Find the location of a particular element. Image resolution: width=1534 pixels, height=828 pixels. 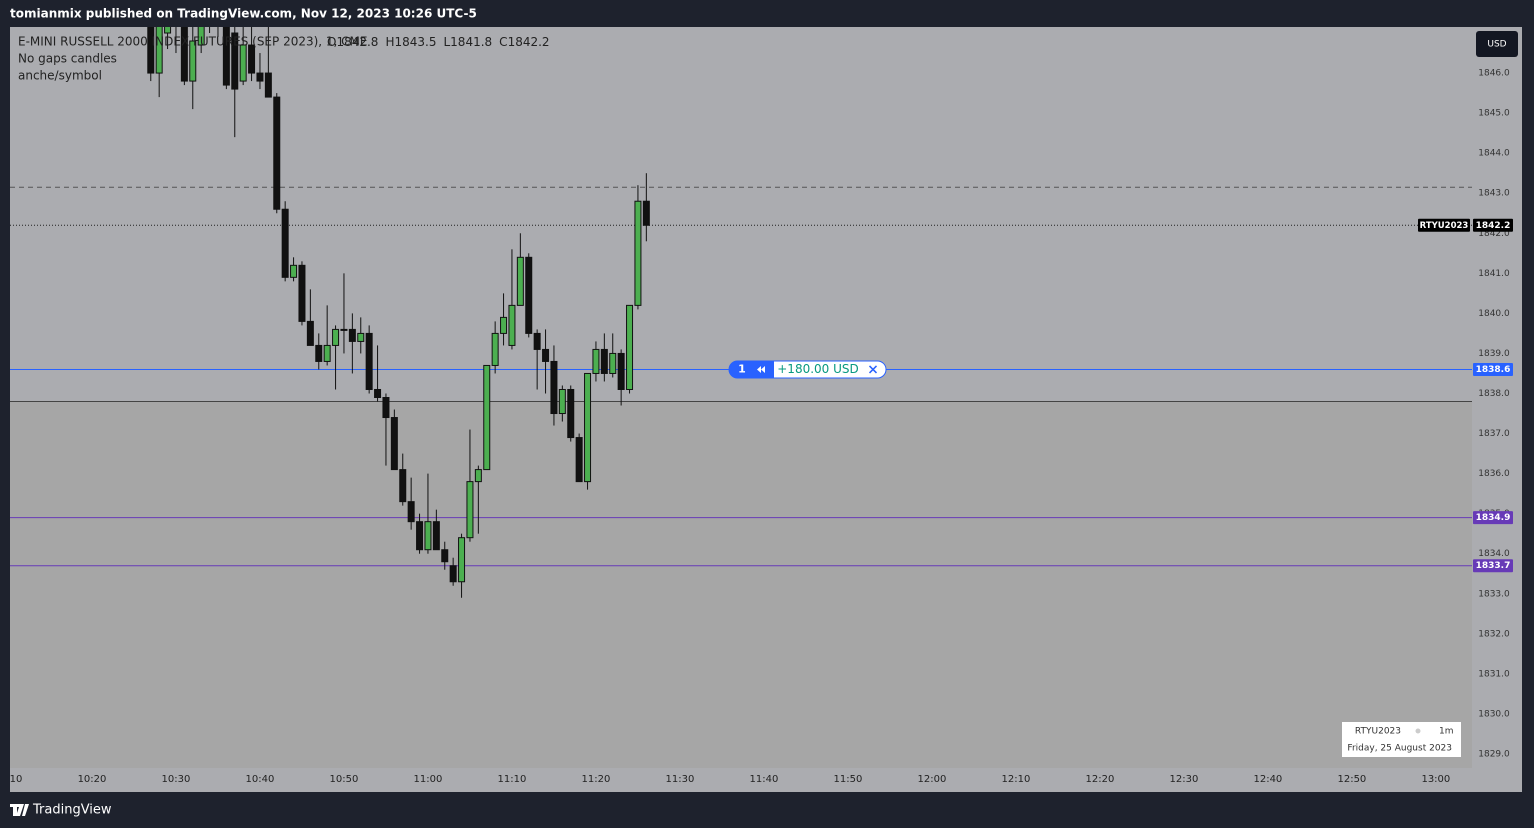

brand-name: TradingView is located at coordinates (72, 810).